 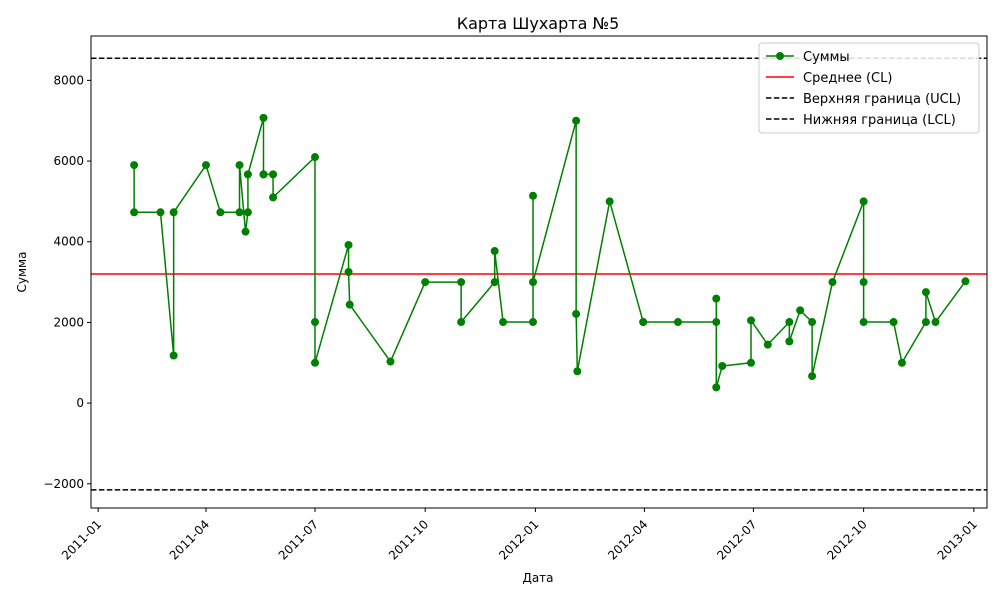 What do you see at coordinates (780, 56) in the screenshot?
I see `legend-marker-series` at bounding box center [780, 56].